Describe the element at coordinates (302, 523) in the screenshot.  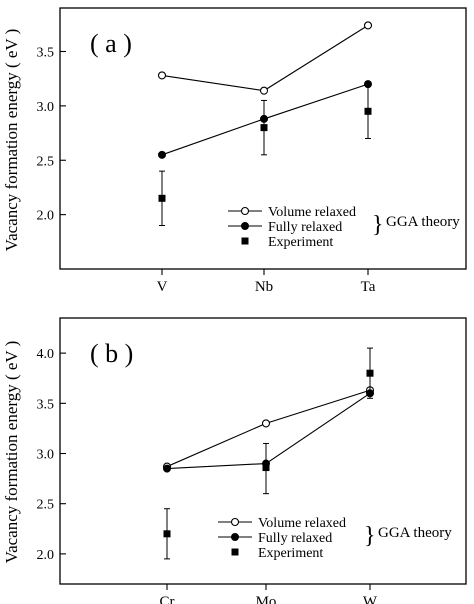
I see `legend-label-volume-relaxed-b: Volume relaxed` at that location.